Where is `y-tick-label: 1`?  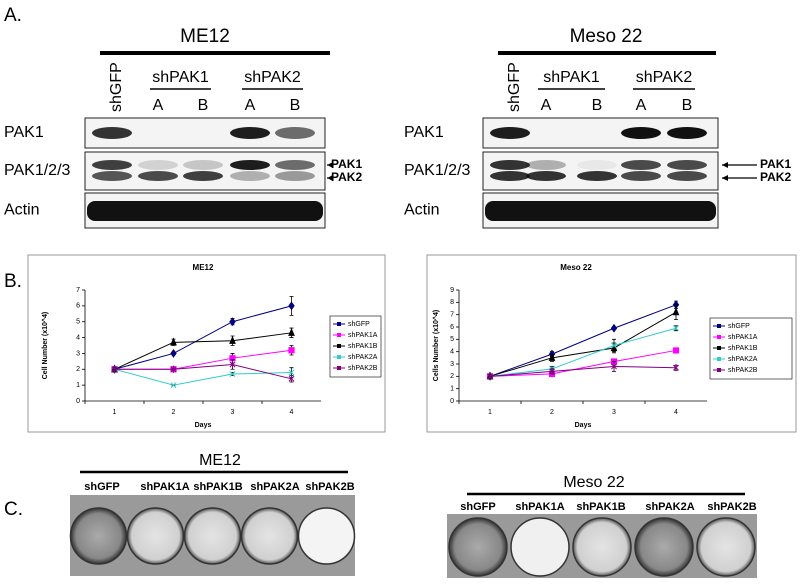
y-tick-label: 1 is located at coordinates (452, 389).